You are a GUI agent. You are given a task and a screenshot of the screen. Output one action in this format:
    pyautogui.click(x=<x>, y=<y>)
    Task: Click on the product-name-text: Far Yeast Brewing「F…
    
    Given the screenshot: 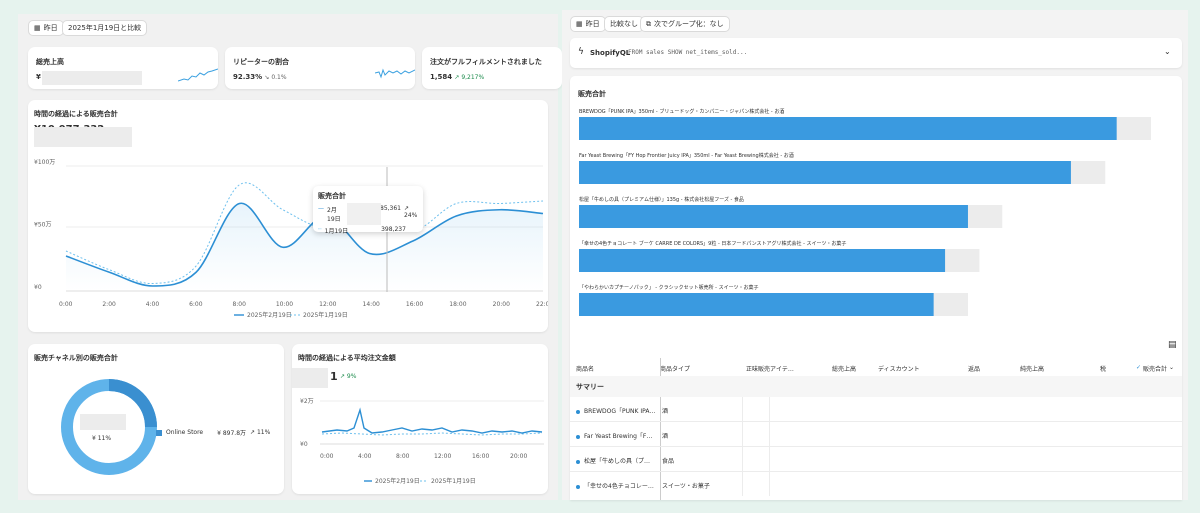 What is the action you would take?
    pyautogui.click(x=618, y=436)
    